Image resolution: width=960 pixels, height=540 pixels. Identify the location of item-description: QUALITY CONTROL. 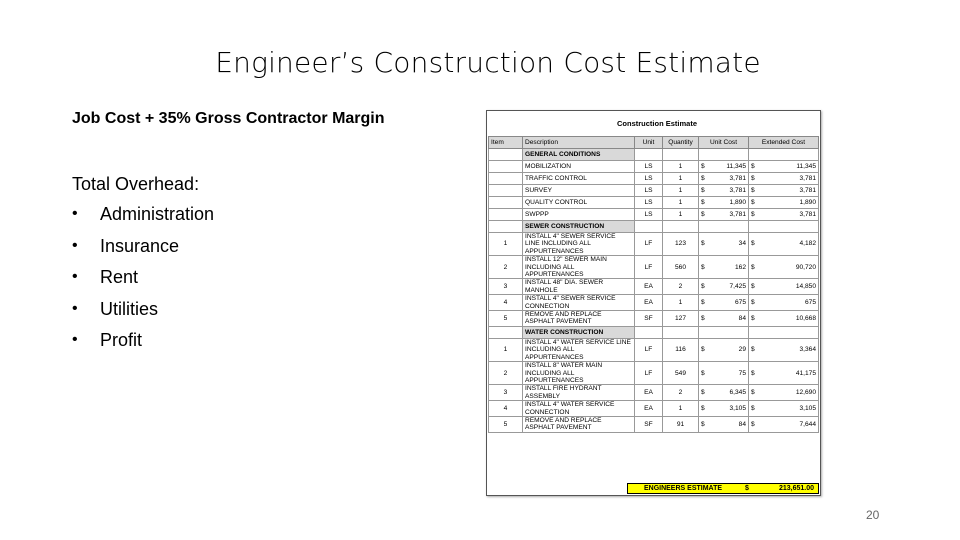
(578, 202).